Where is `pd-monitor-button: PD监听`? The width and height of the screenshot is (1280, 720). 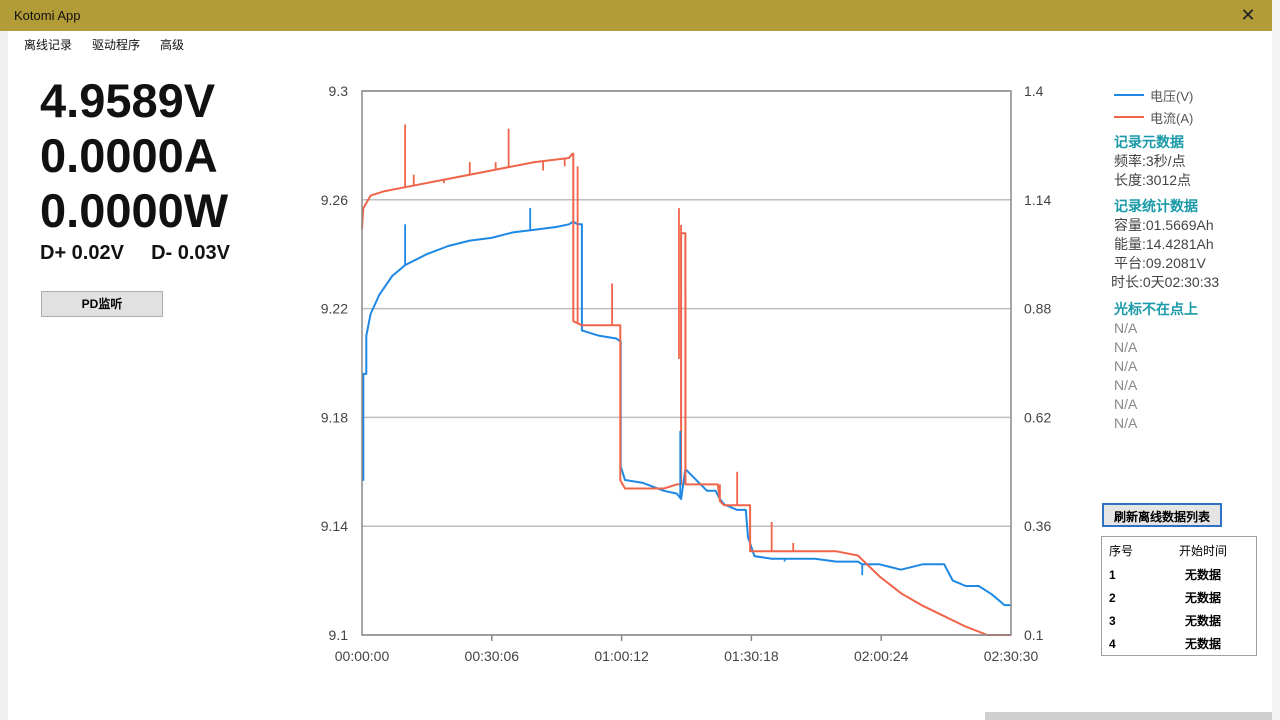 pd-monitor-button: PD监听 is located at coordinates (102, 304).